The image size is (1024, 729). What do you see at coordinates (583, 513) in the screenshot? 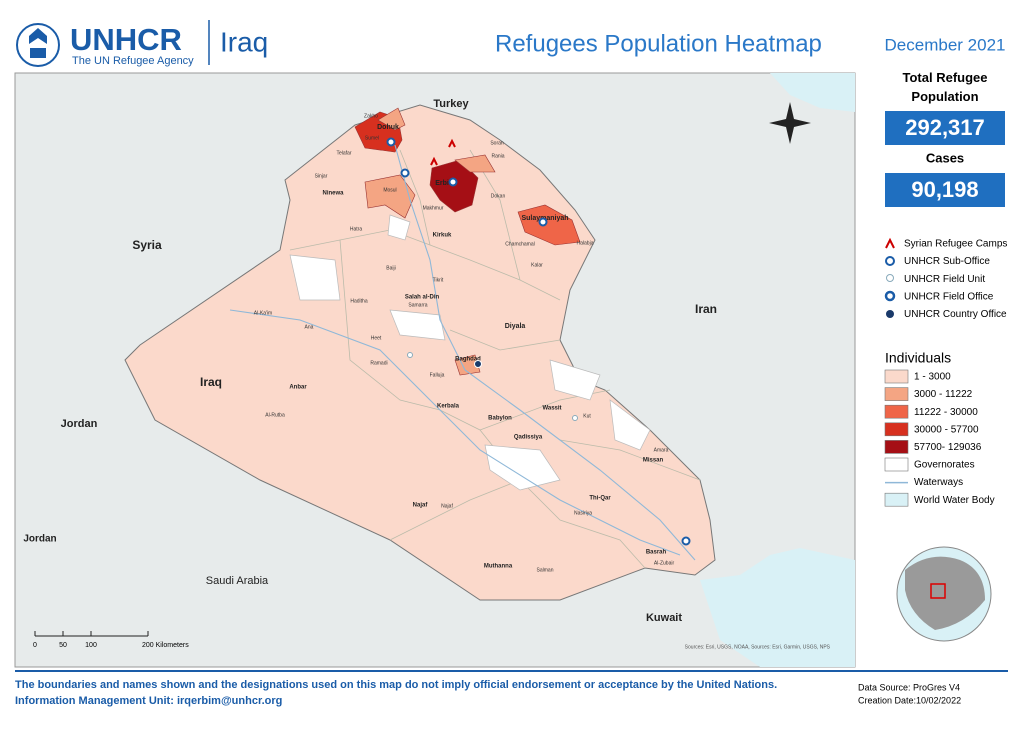
I see `map-label: Nasiriya` at bounding box center [583, 513].